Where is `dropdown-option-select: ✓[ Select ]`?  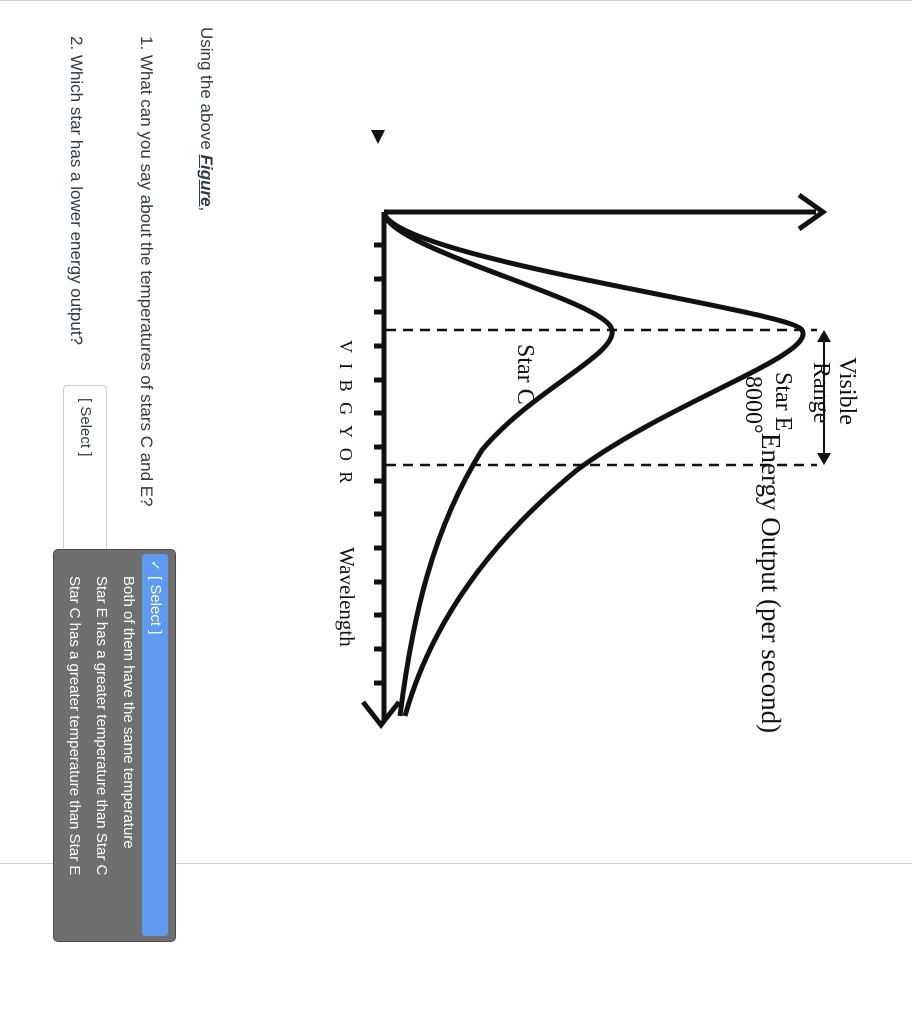
dropdown-option-select: ✓[ Select ] is located at coordinates (155, 745).